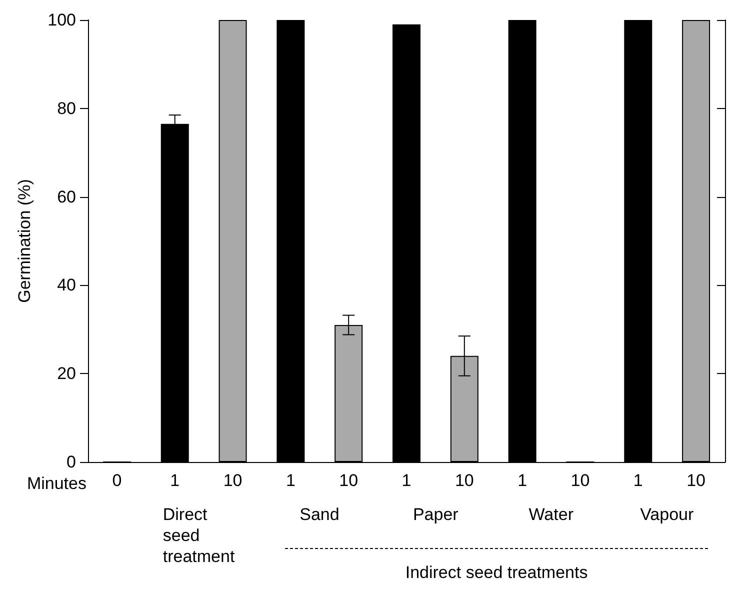  Describe the element at coordinates (66, 285) in the screenshot. I see `y-tick-label: 40` at that location.